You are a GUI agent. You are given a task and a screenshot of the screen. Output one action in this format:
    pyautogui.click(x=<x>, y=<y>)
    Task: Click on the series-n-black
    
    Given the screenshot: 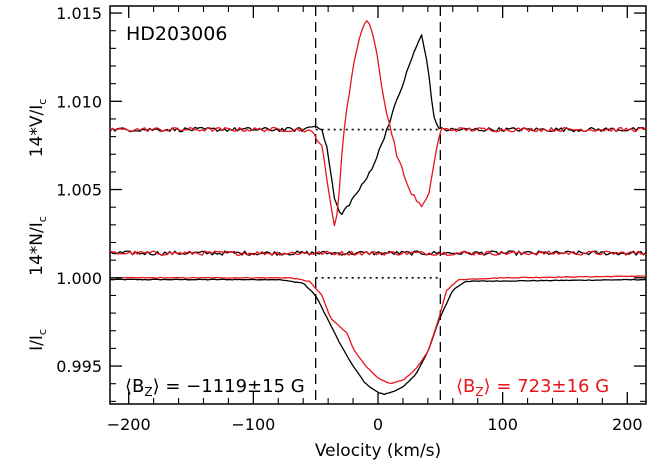 What is the action you would take?
    pyautogui.click(x=378, y=253)
    